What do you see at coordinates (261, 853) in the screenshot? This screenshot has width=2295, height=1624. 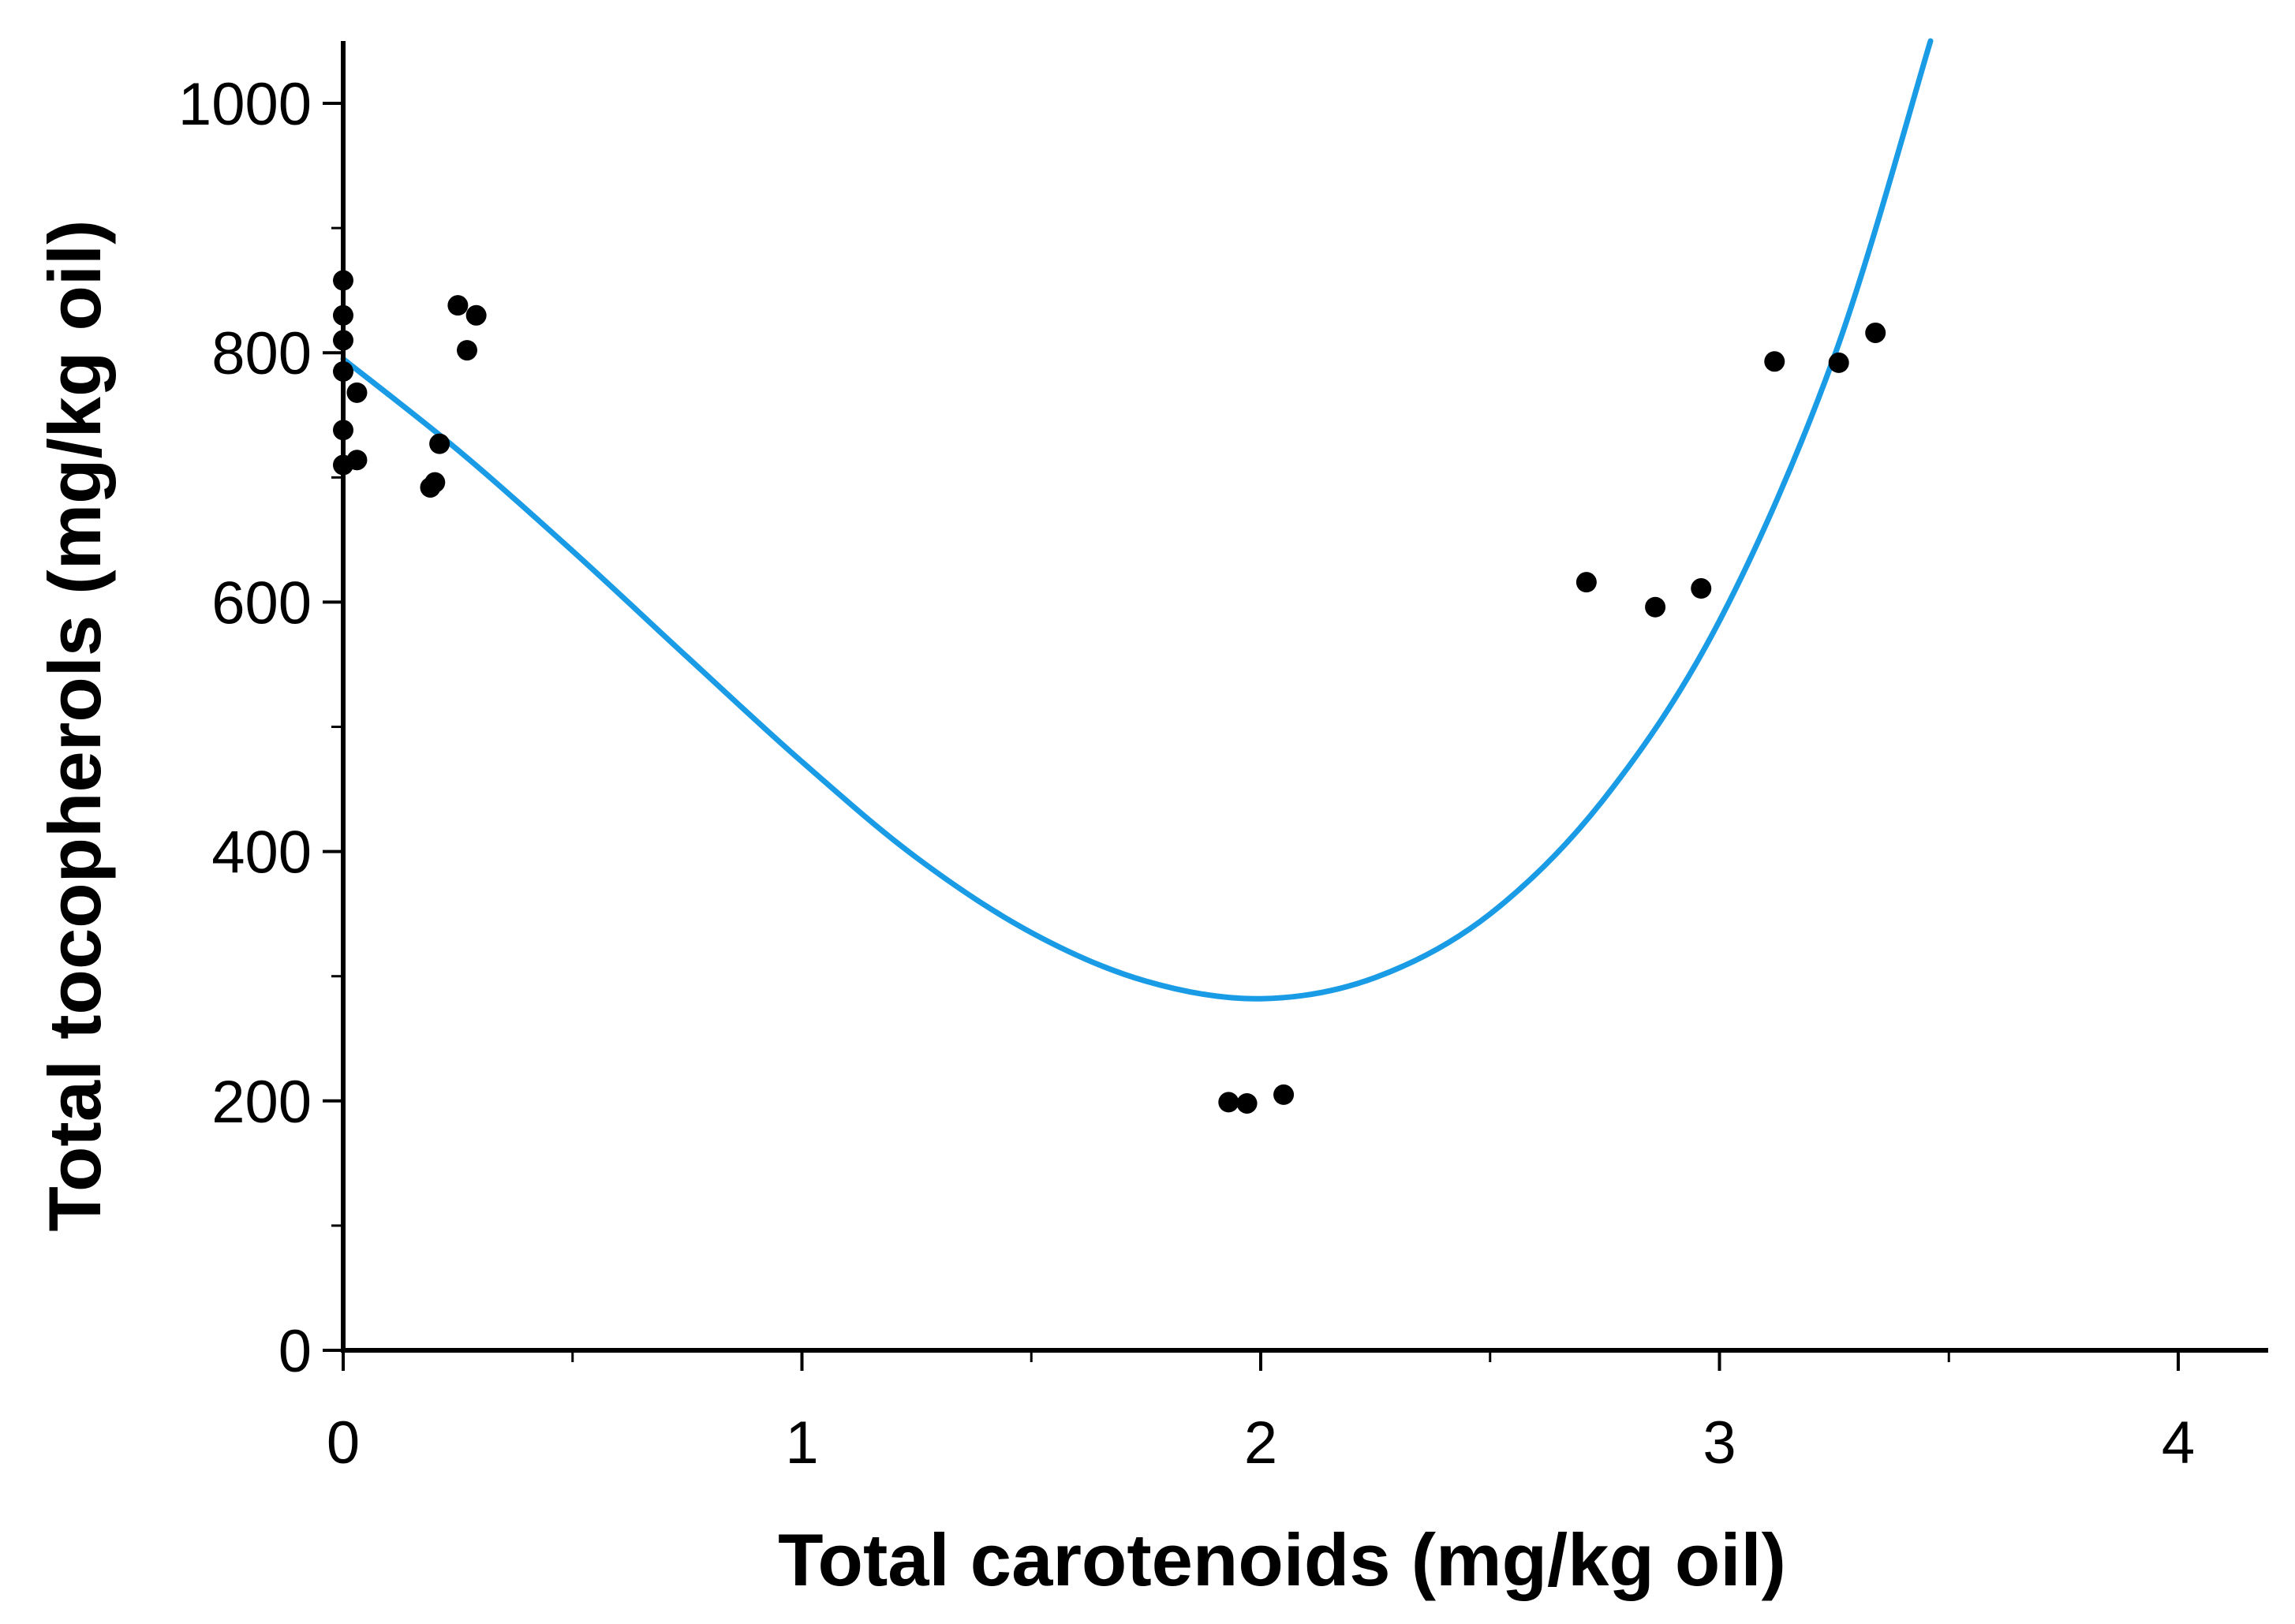 I see `y-tick-label: 400` at bounding box center [261, 853].